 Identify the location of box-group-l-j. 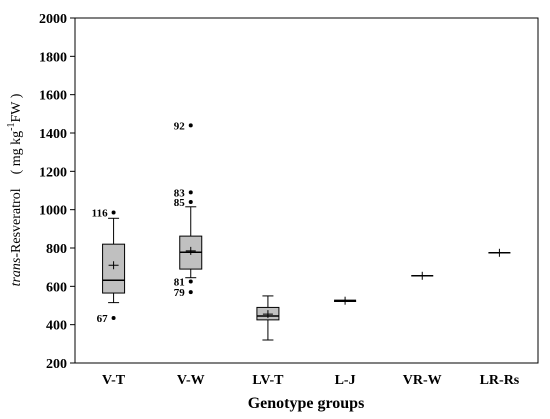
(345, 300).